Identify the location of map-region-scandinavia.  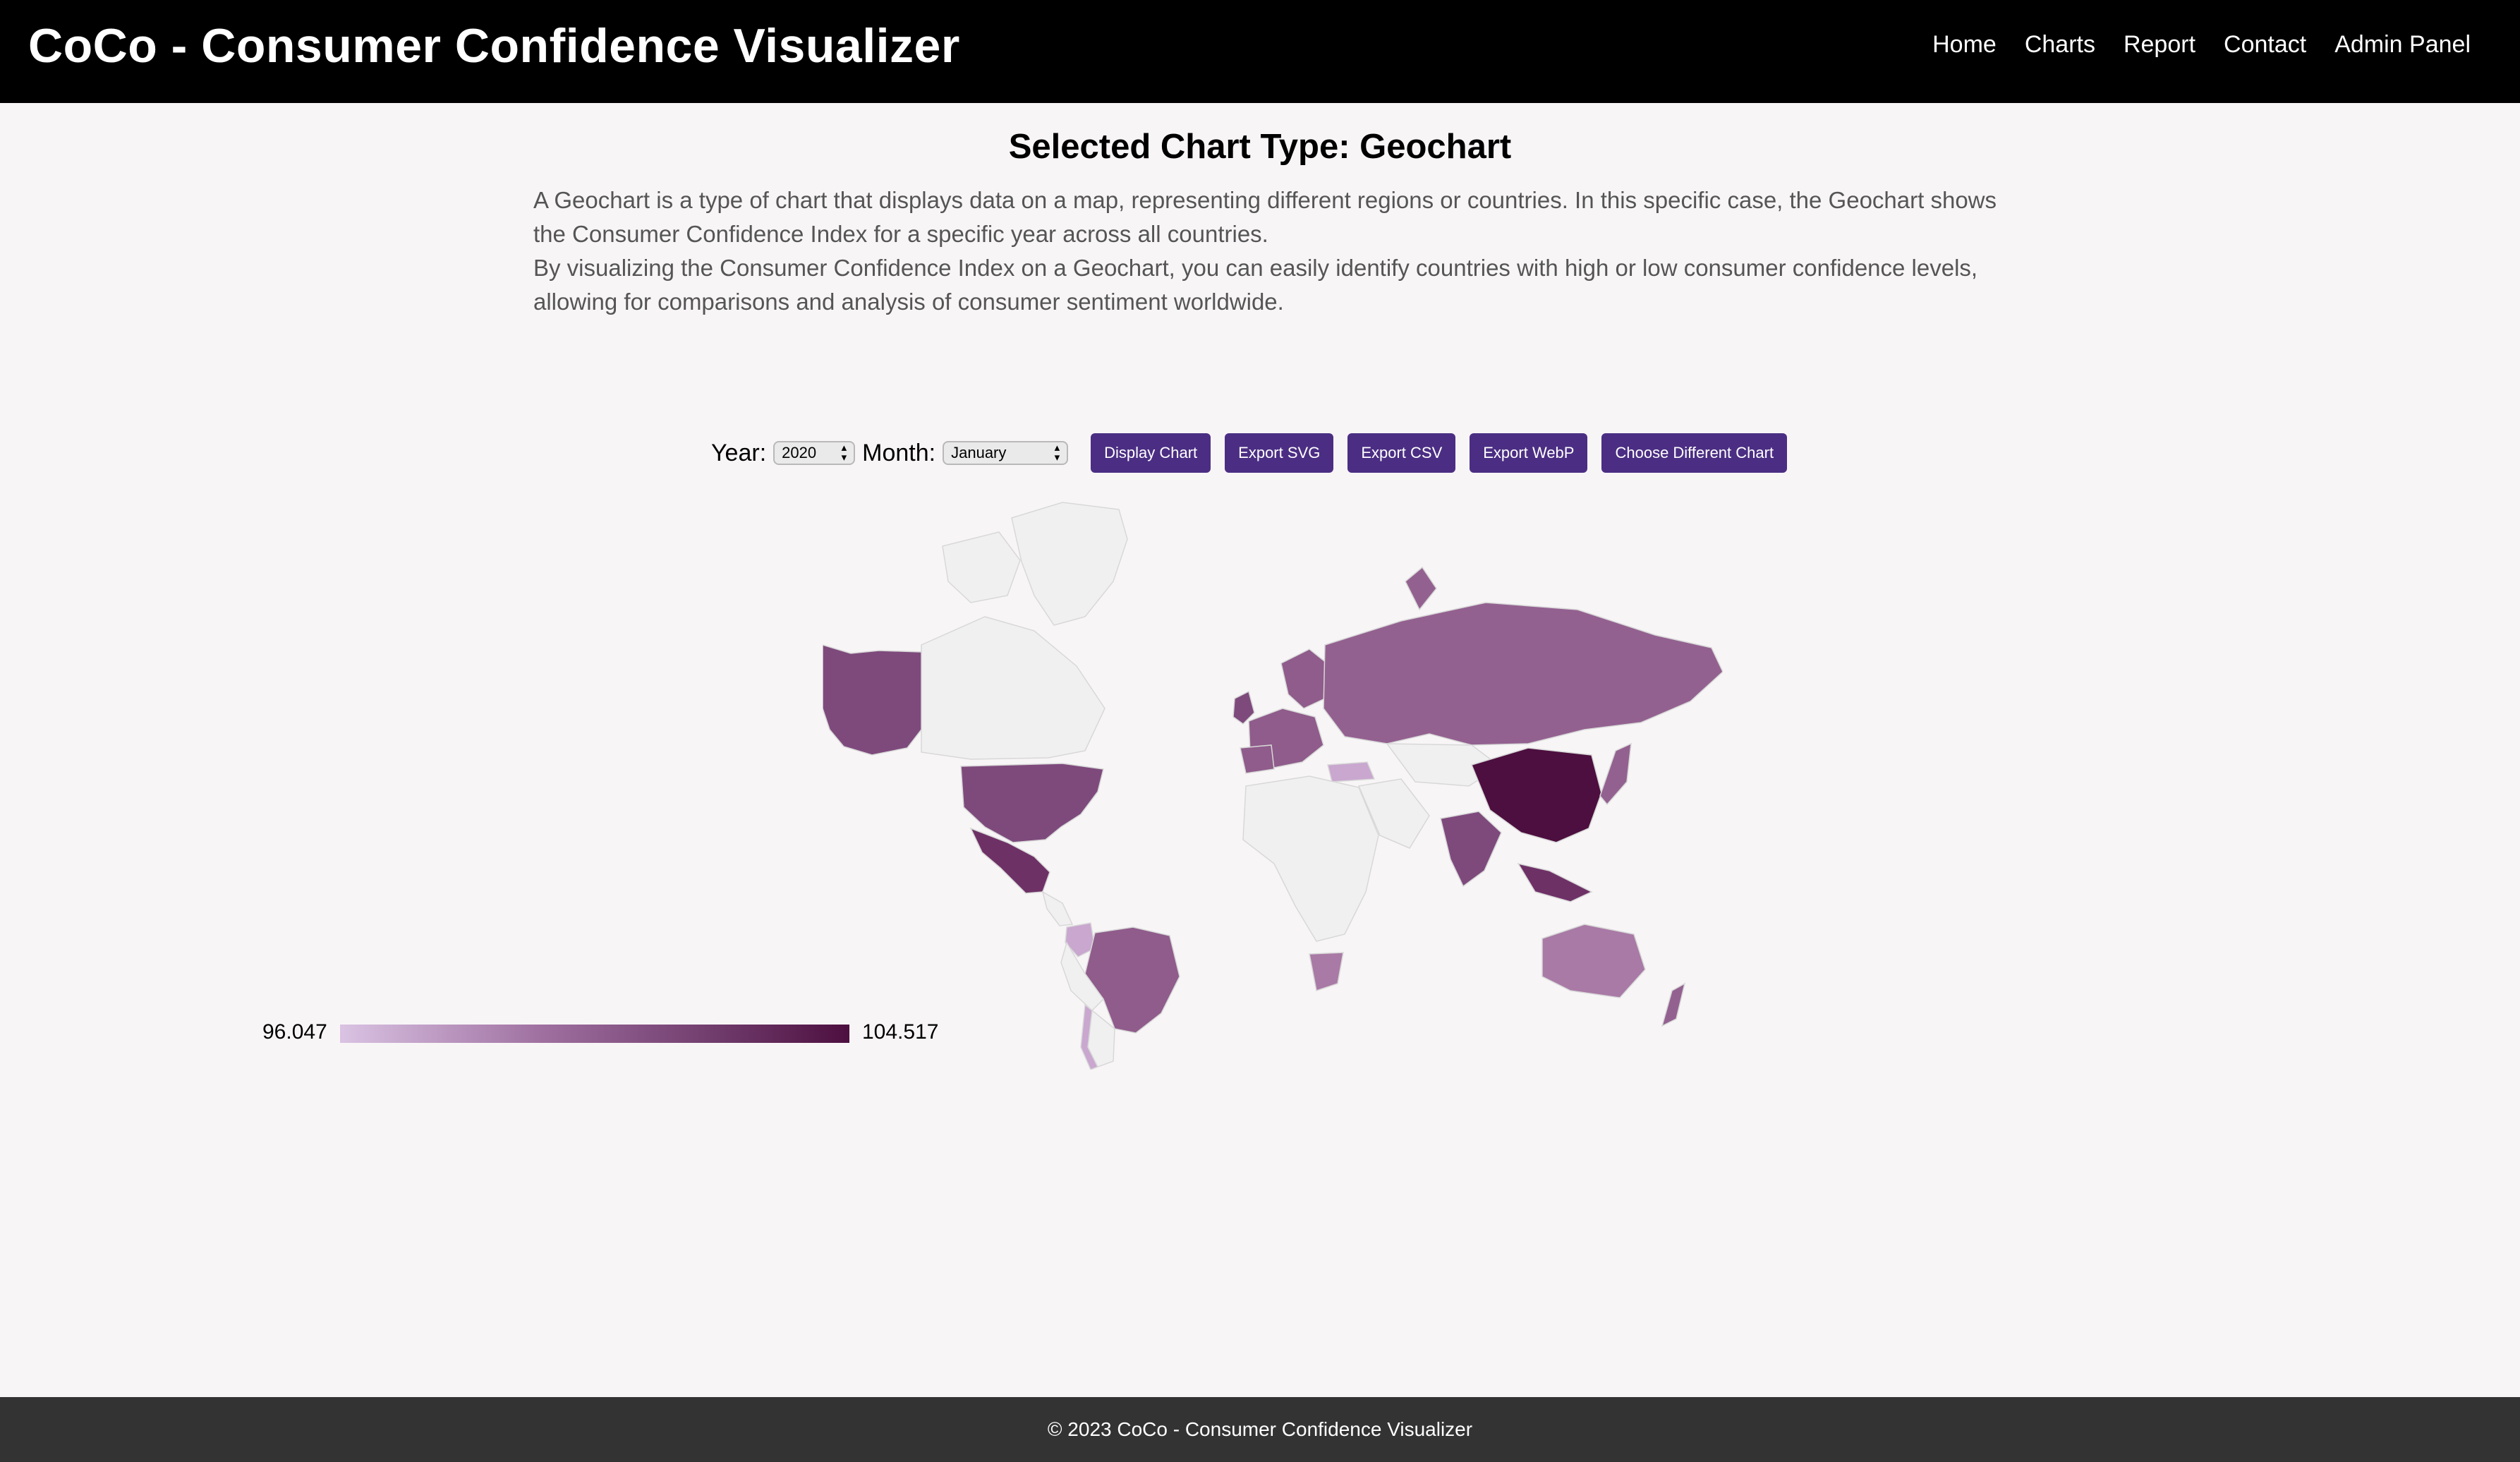
(1306, 678).